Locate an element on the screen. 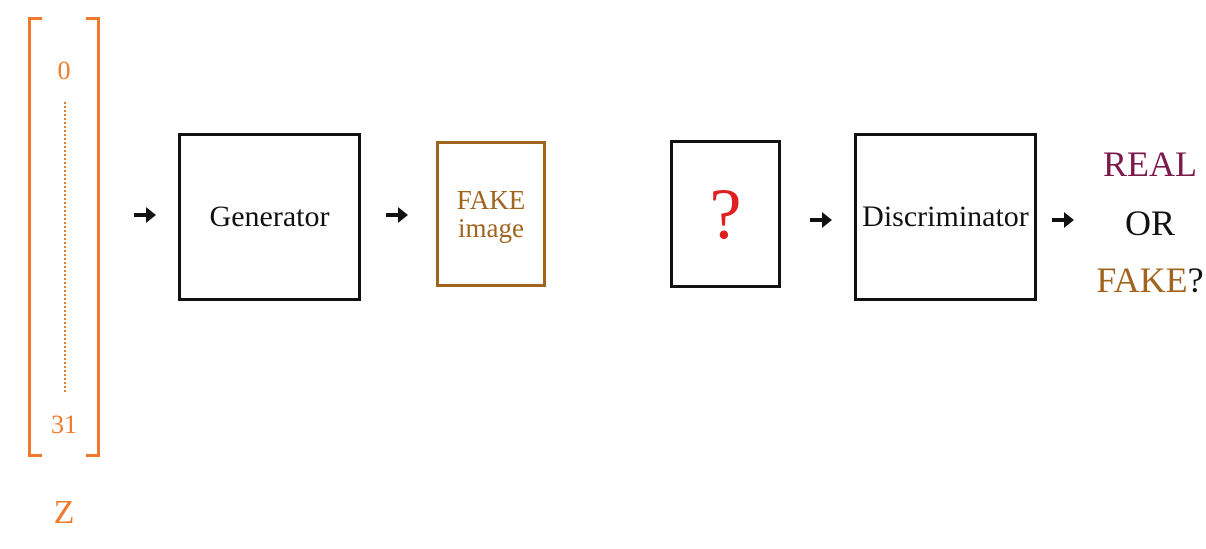  discriminator-label: Discriminator is located at coordinates (945, 216).